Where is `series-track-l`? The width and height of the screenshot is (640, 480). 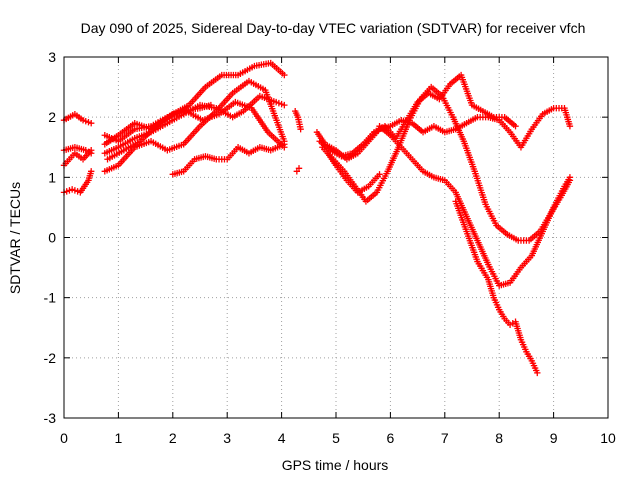
series-track-l is located at coordinates (298, 170).